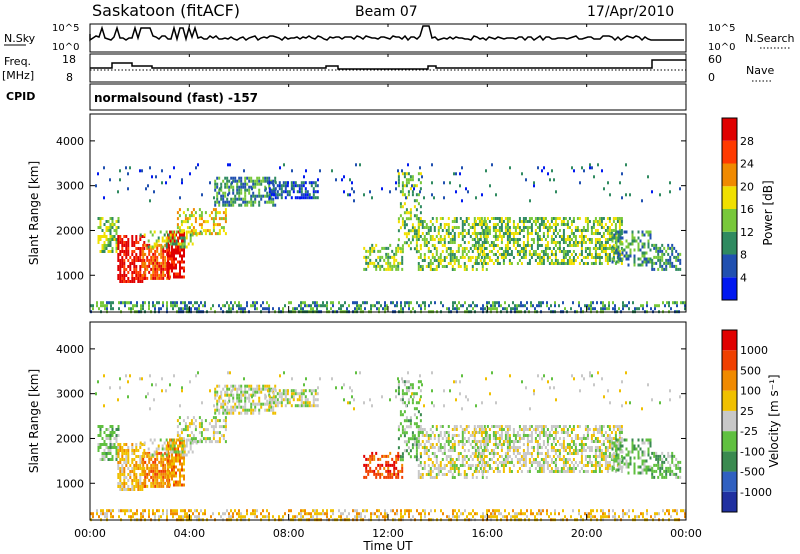 This screenshot has height=554, width=800. Describe the element at coordinates (760, 70) in the screenshot. I see `nave-label: Nave` at that location.